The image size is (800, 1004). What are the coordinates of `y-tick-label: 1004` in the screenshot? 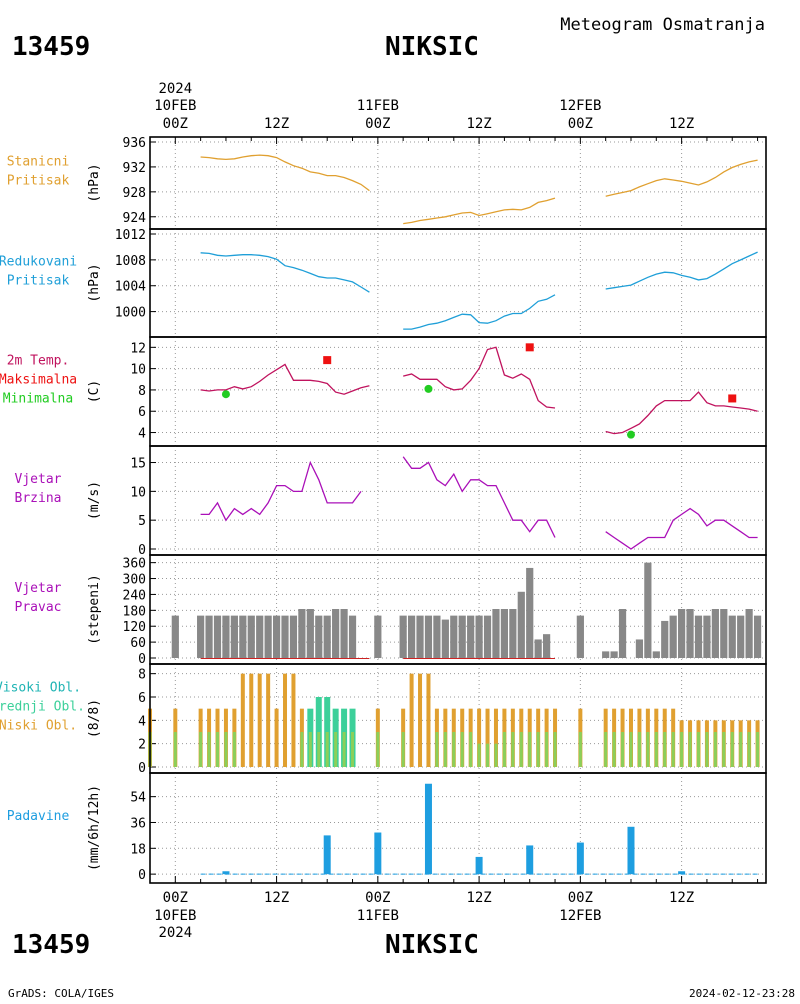 It's located at (130, 287).